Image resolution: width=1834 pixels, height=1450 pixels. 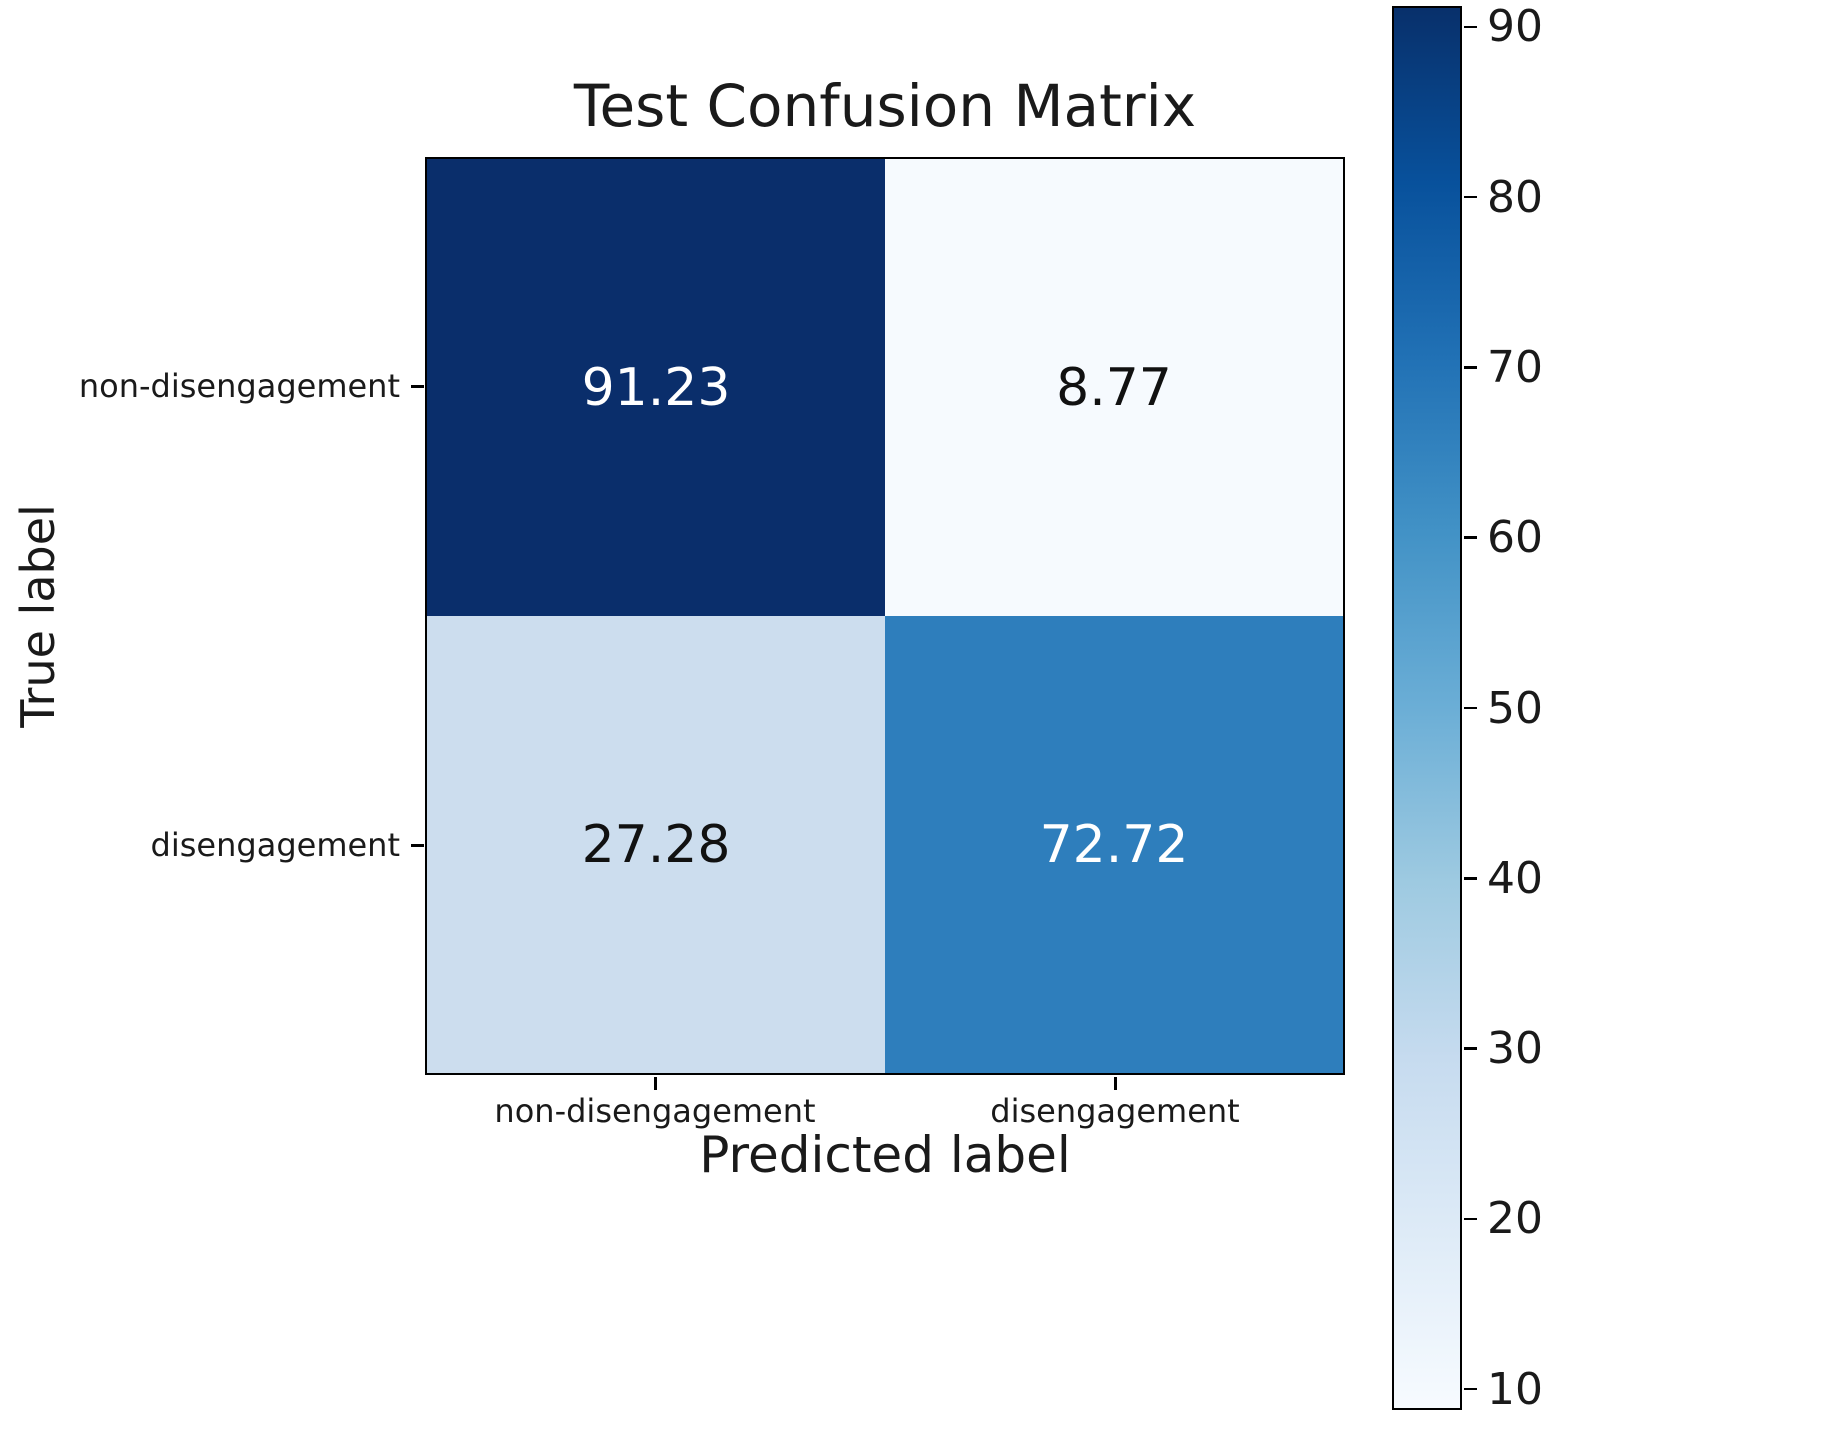 What do you see at coordinates (1515, 1048) in the screenshot?
I see `colorbar-tick-label: 30` at bounding box center [1515, 1048].